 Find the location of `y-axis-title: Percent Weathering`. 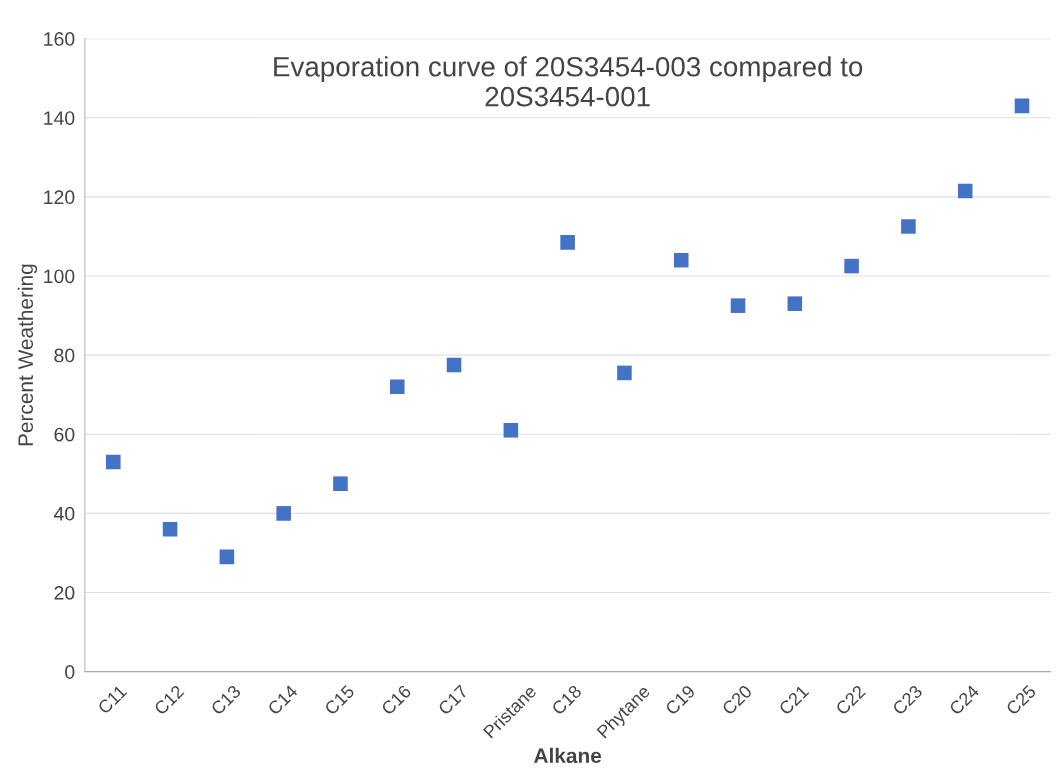

y-axis-title: Percent Weathering is located at coordinates (27, 355).